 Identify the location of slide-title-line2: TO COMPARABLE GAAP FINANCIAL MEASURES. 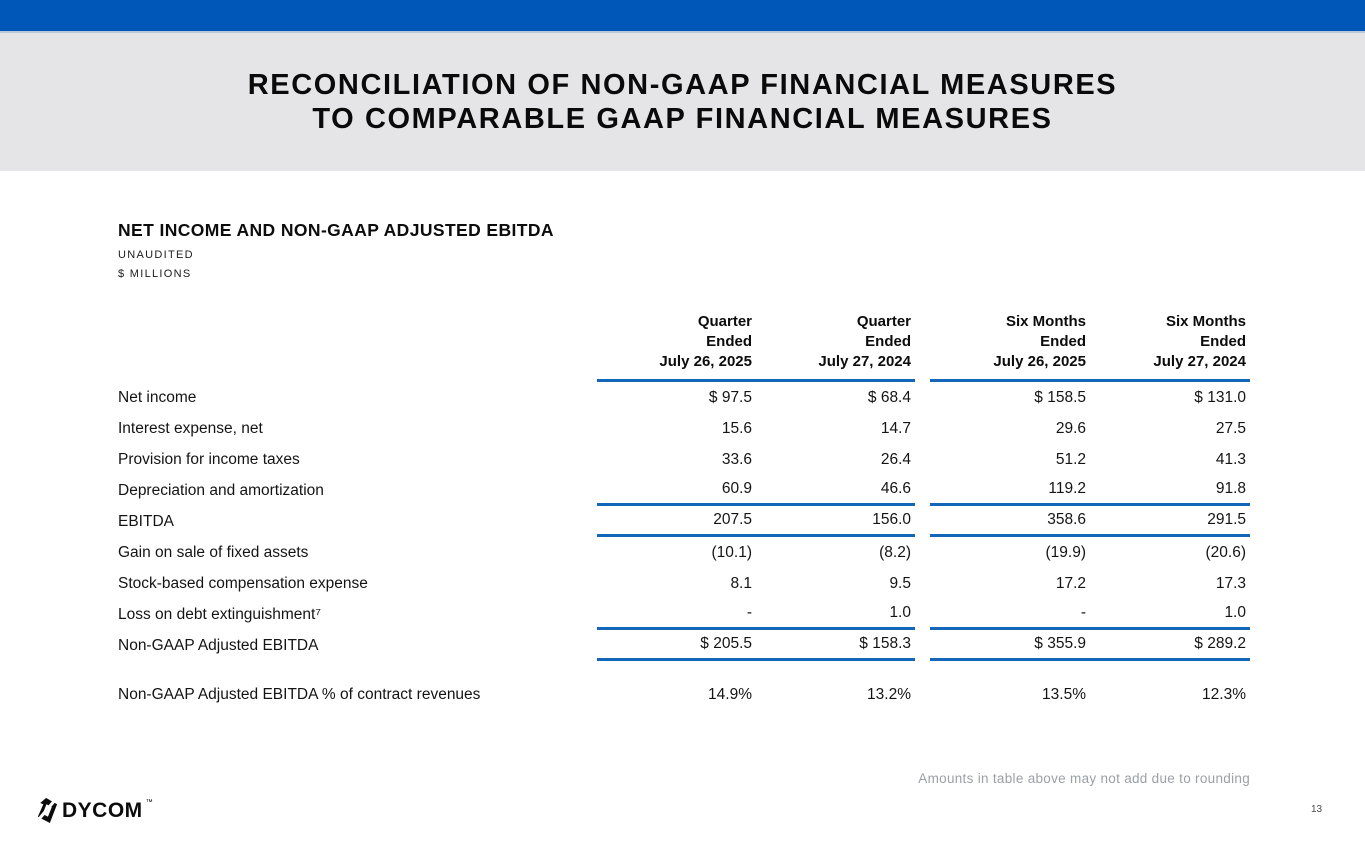
(682, 119).